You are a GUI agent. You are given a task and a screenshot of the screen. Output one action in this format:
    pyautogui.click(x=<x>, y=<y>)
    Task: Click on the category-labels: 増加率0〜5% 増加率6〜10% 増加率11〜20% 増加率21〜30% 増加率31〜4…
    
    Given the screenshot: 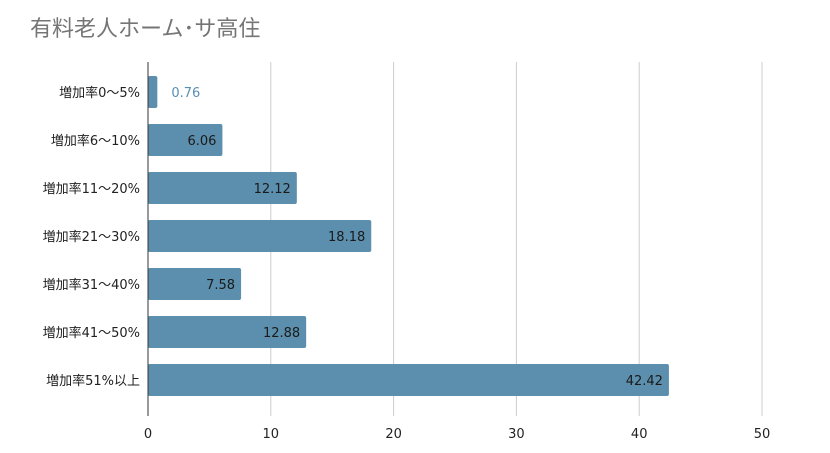 What is the action you would take?
    pyautogui.click(x=91, y=237)
    